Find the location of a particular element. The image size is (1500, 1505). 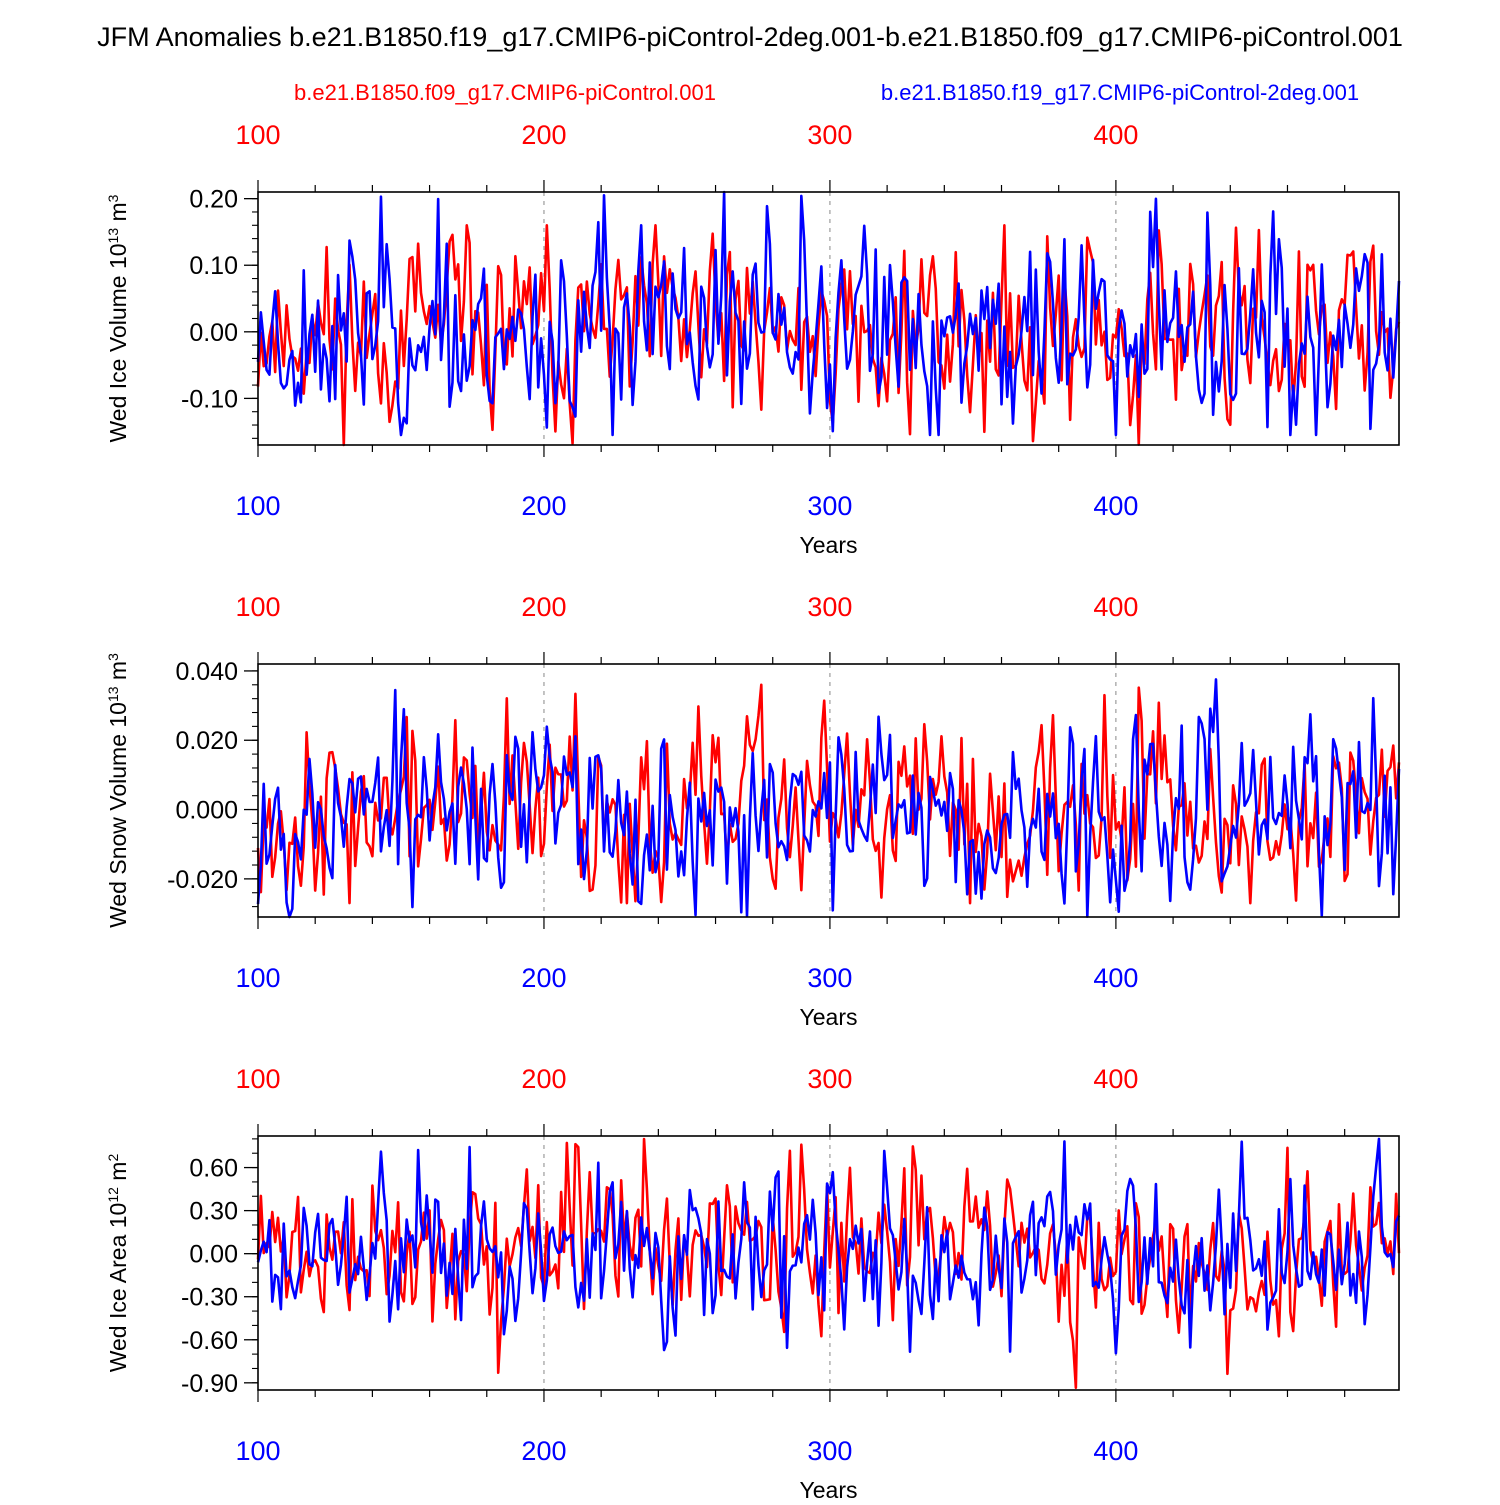

y-tick-label: 0.040 is located at coordinates (206, 672).